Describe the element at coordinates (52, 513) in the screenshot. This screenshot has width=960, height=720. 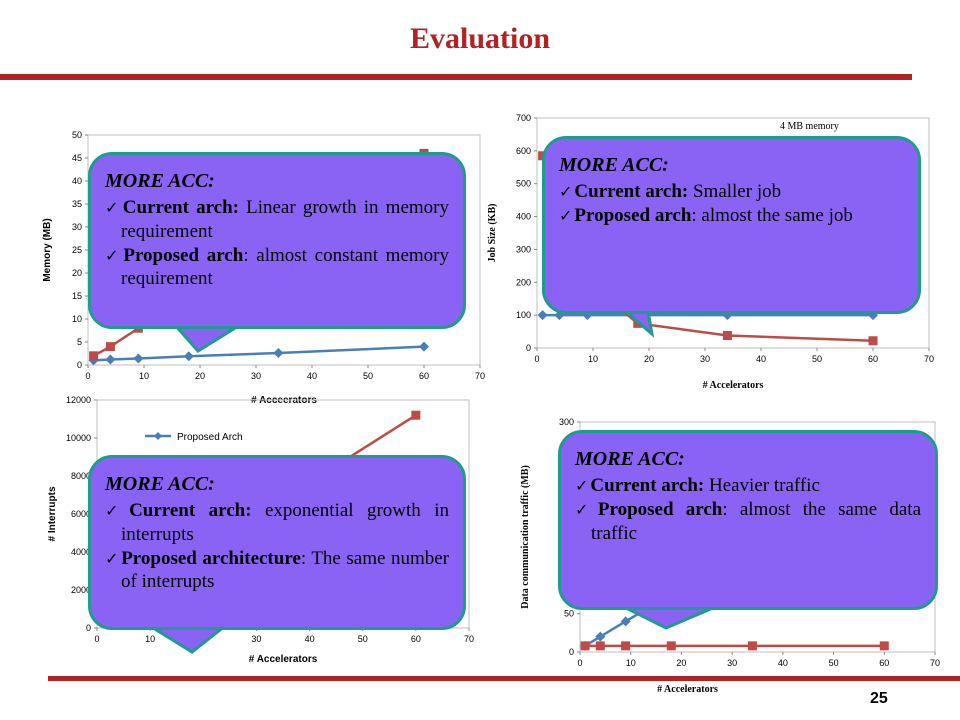
I see `y-axis-title: # Interrupts` at that location.